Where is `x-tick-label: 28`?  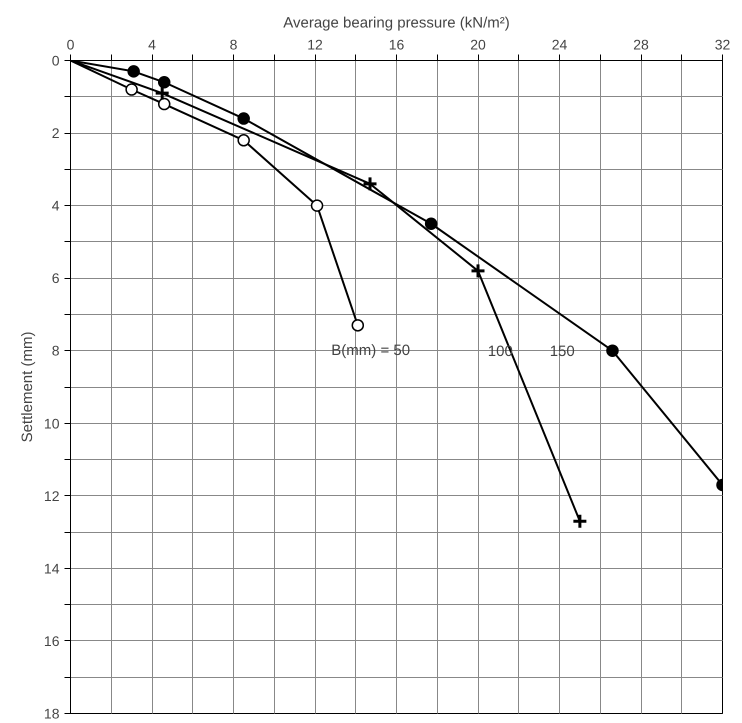
x-tick-label: 28 is located at coordinates (641, 44).